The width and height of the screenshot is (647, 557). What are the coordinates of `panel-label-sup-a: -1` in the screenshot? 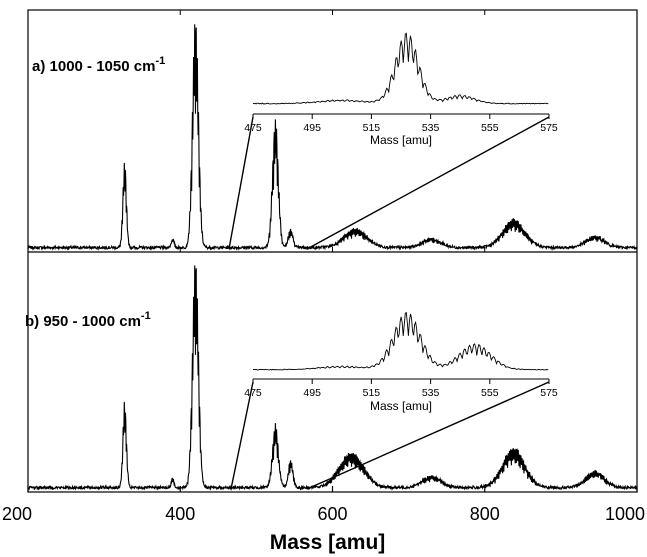 It's located at (160, 61).